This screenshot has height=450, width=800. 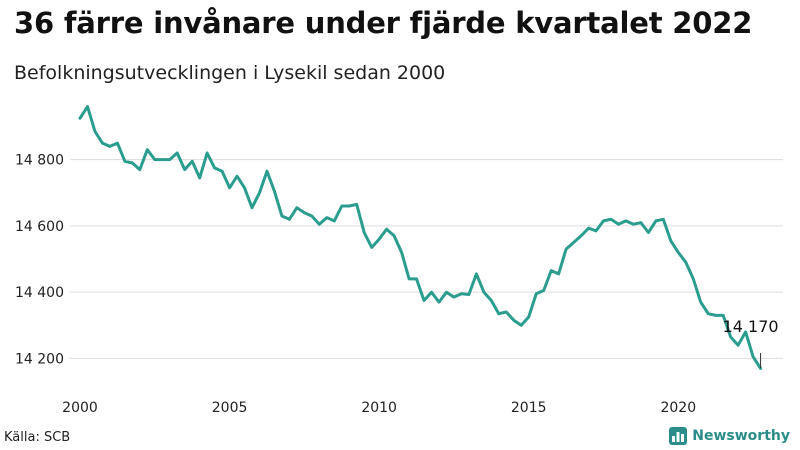 I want to click on annotation-label: 14 170, so click(x=751, y=326).